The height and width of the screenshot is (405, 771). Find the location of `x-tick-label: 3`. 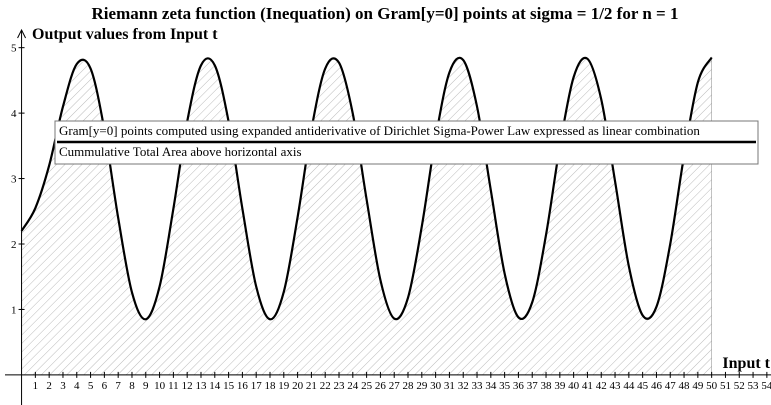

x-tick-label: 3 is located at coordinates (63, 386).